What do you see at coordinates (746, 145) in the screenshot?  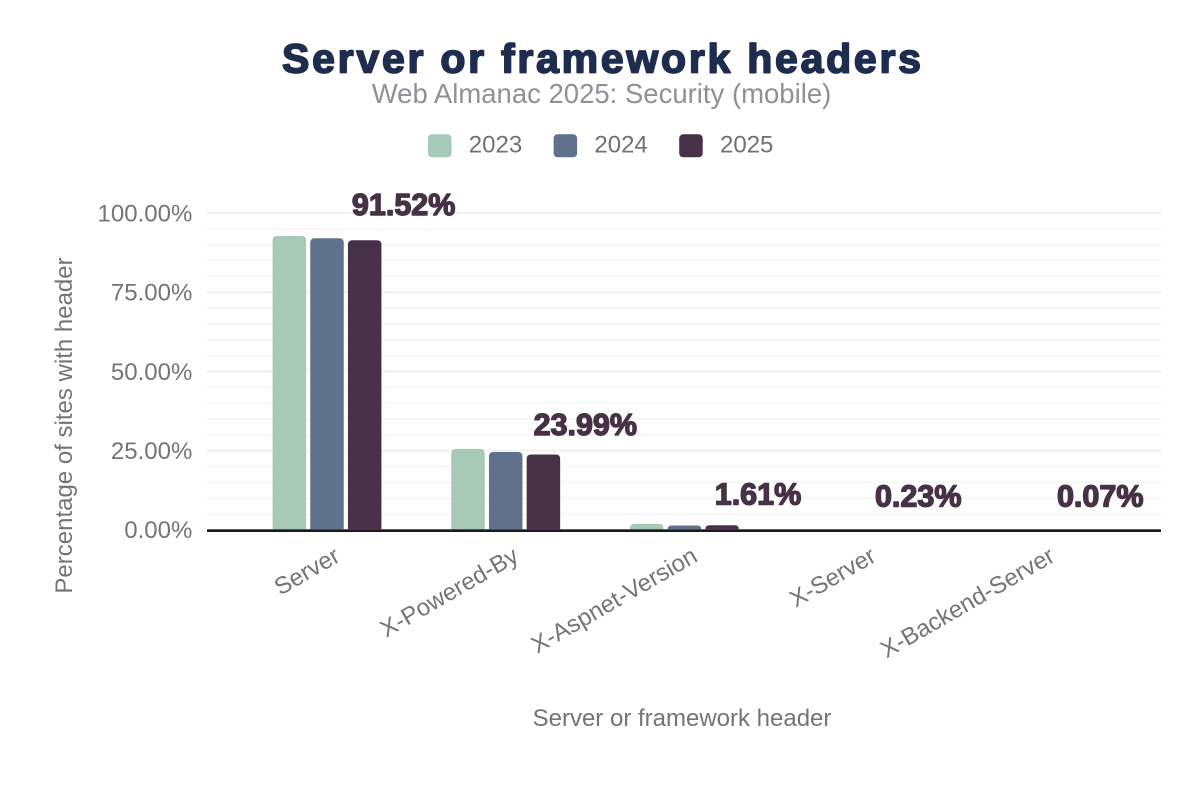 I see `svg-text: 2025` at bounding box center [746, 145].